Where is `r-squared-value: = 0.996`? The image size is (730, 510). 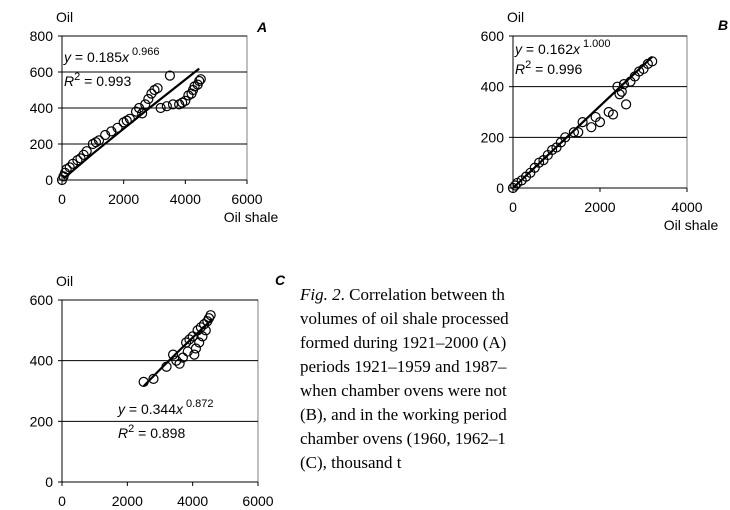
r-squared-value: = 0.996 is located at coordinates (556, 69).